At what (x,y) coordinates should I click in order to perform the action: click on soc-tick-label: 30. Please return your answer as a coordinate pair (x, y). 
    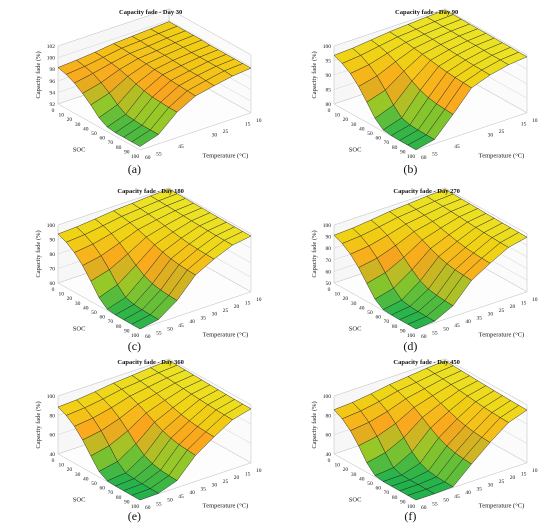
    Looking at the image, I should click on (354, 125).